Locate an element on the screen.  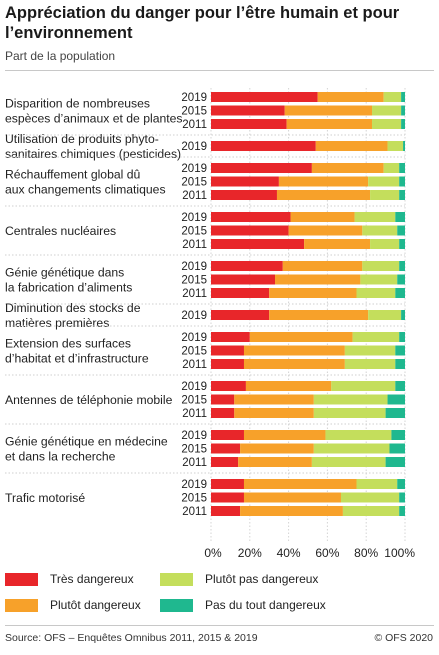
legend-item-plutot-pas-dangereux: Plutôt pas dangereux is located at coordinates (239, 579).